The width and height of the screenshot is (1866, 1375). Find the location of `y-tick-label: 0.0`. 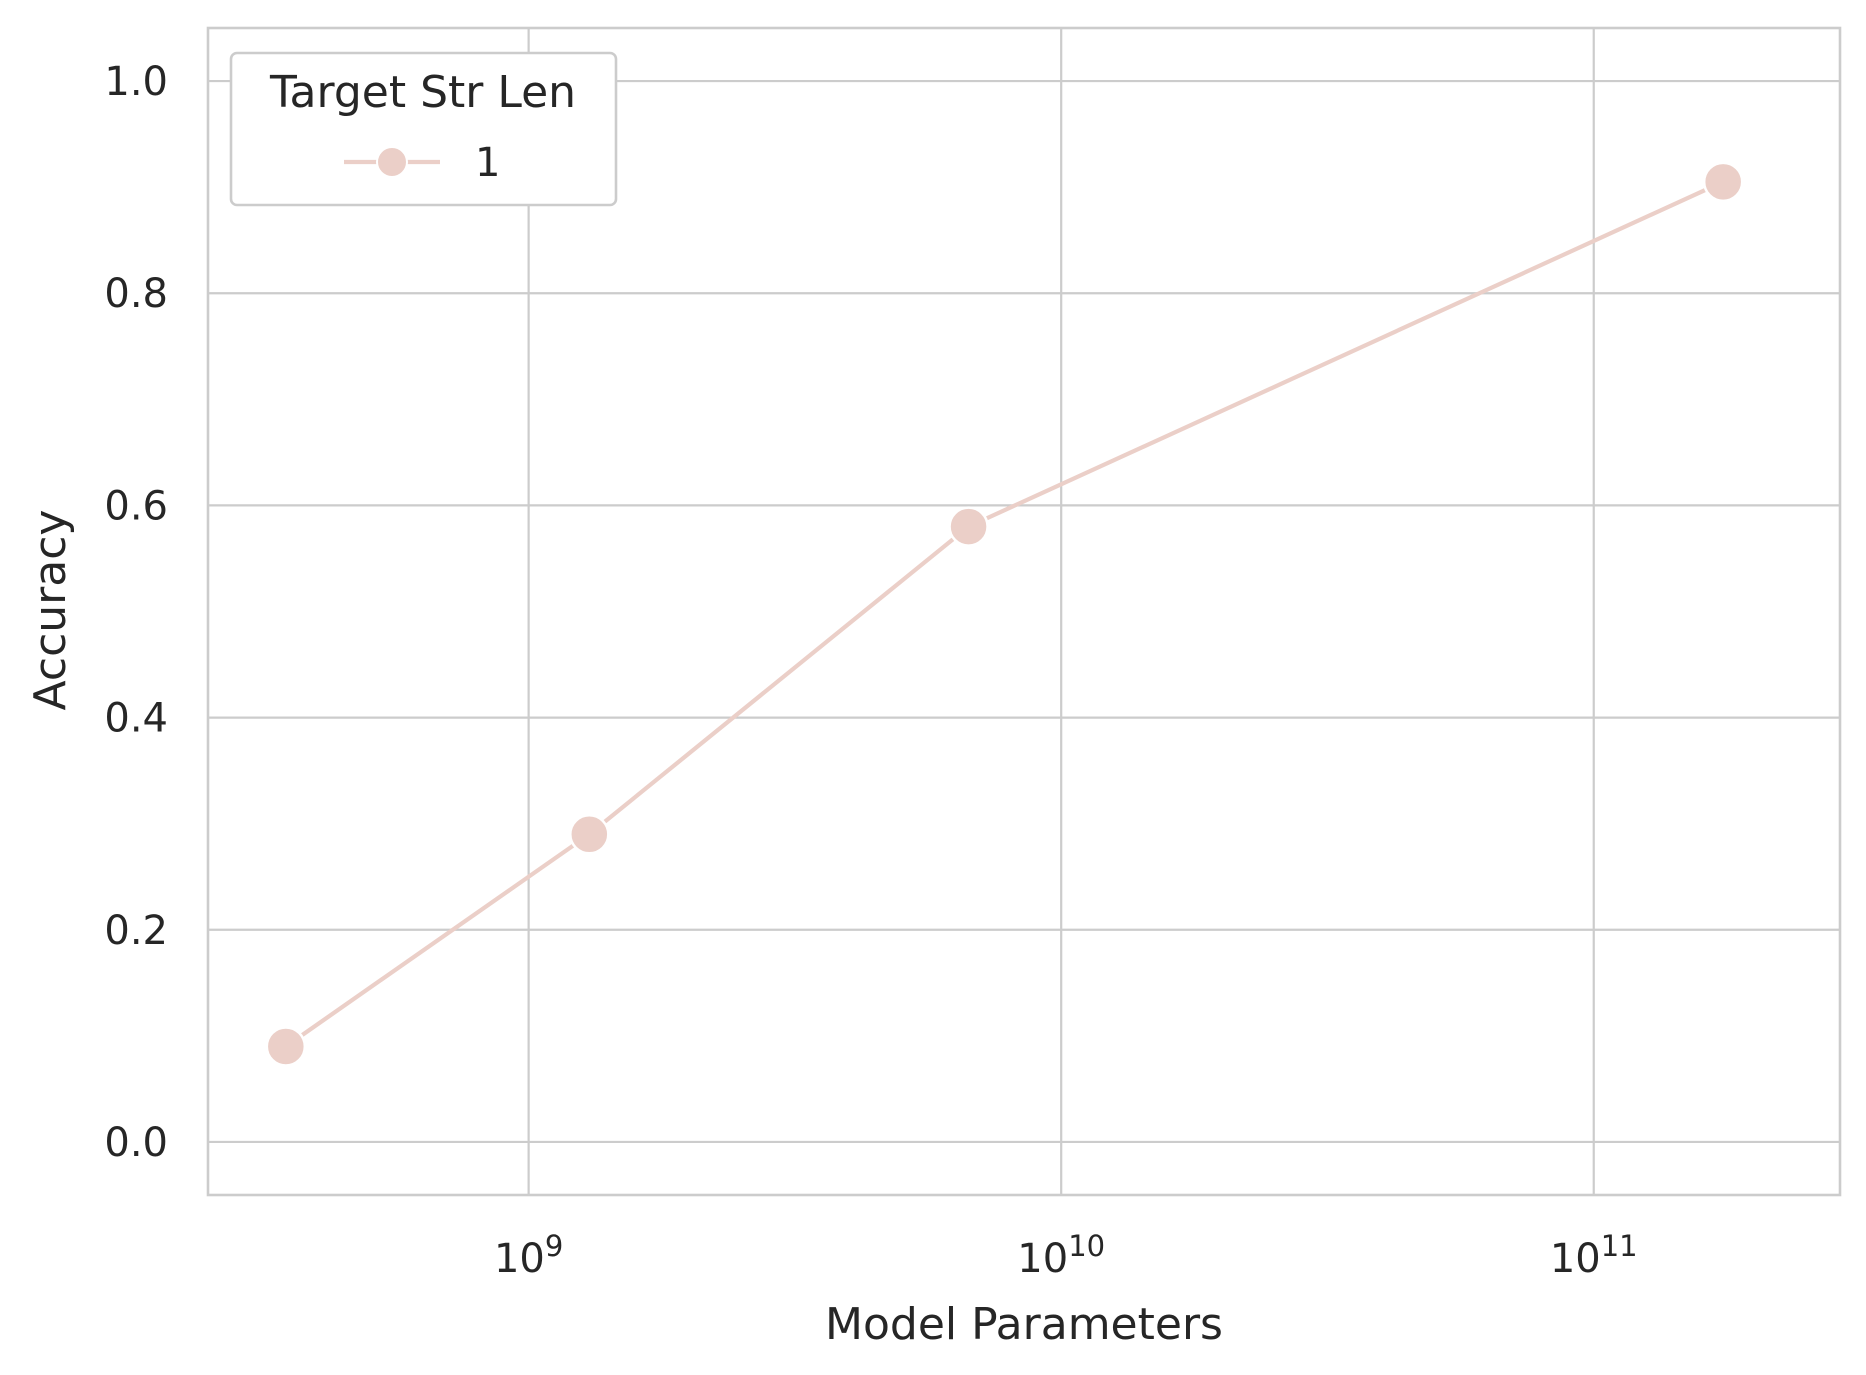

y-tick-label: 0.0 is located at coordinates (136, 1143).